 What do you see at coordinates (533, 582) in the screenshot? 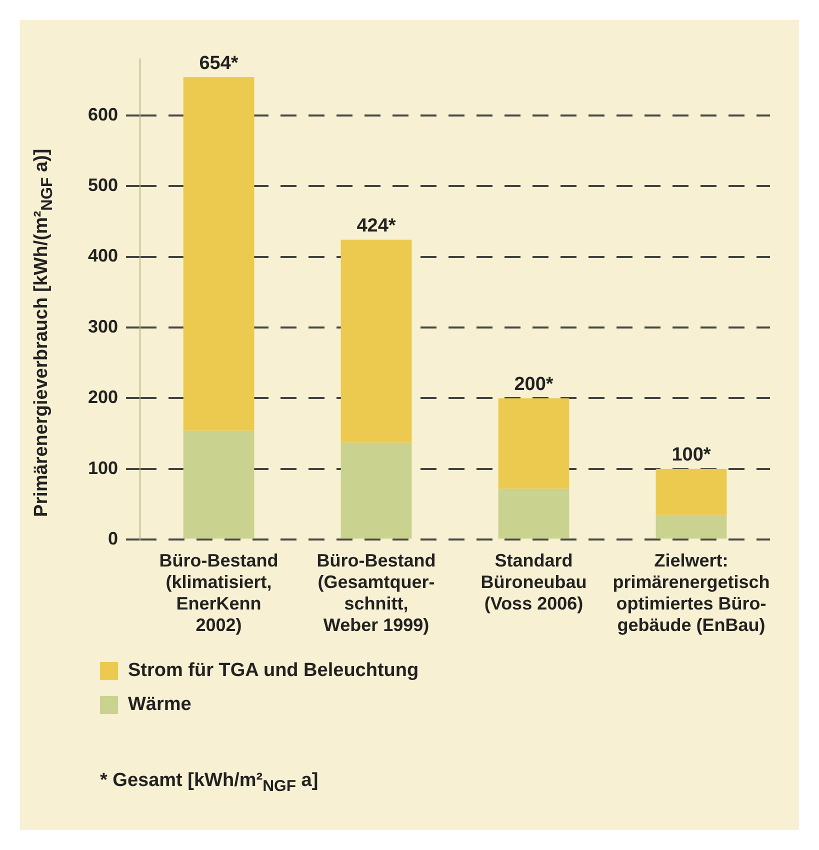
I see `x-tick-label: Standard Büroneubau (Voss 2006)` at bounding box center [533, 582].